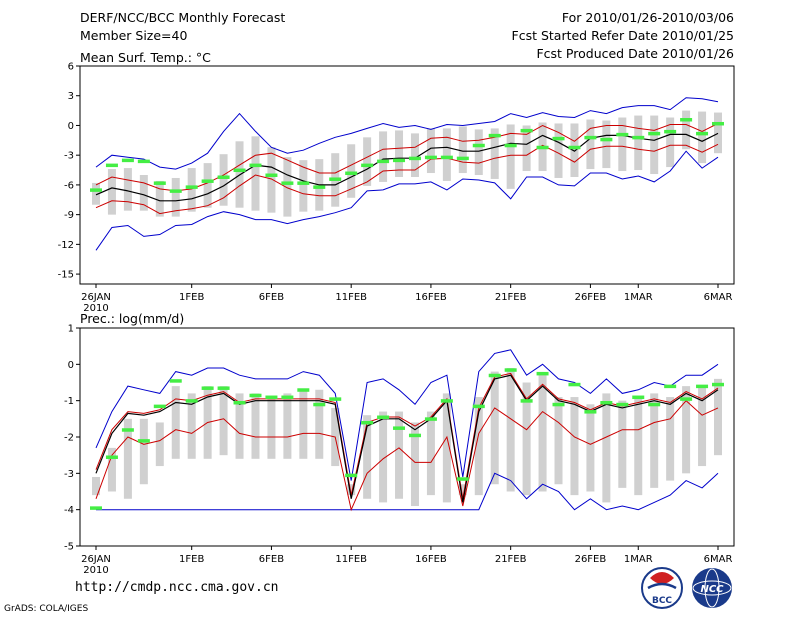 This screenshot has height=618, width=800. Describe the element at coordinates (648, 17) in the screenshot. I see `forecast-period: For 2010/01/26-2010/03/06` at that location.